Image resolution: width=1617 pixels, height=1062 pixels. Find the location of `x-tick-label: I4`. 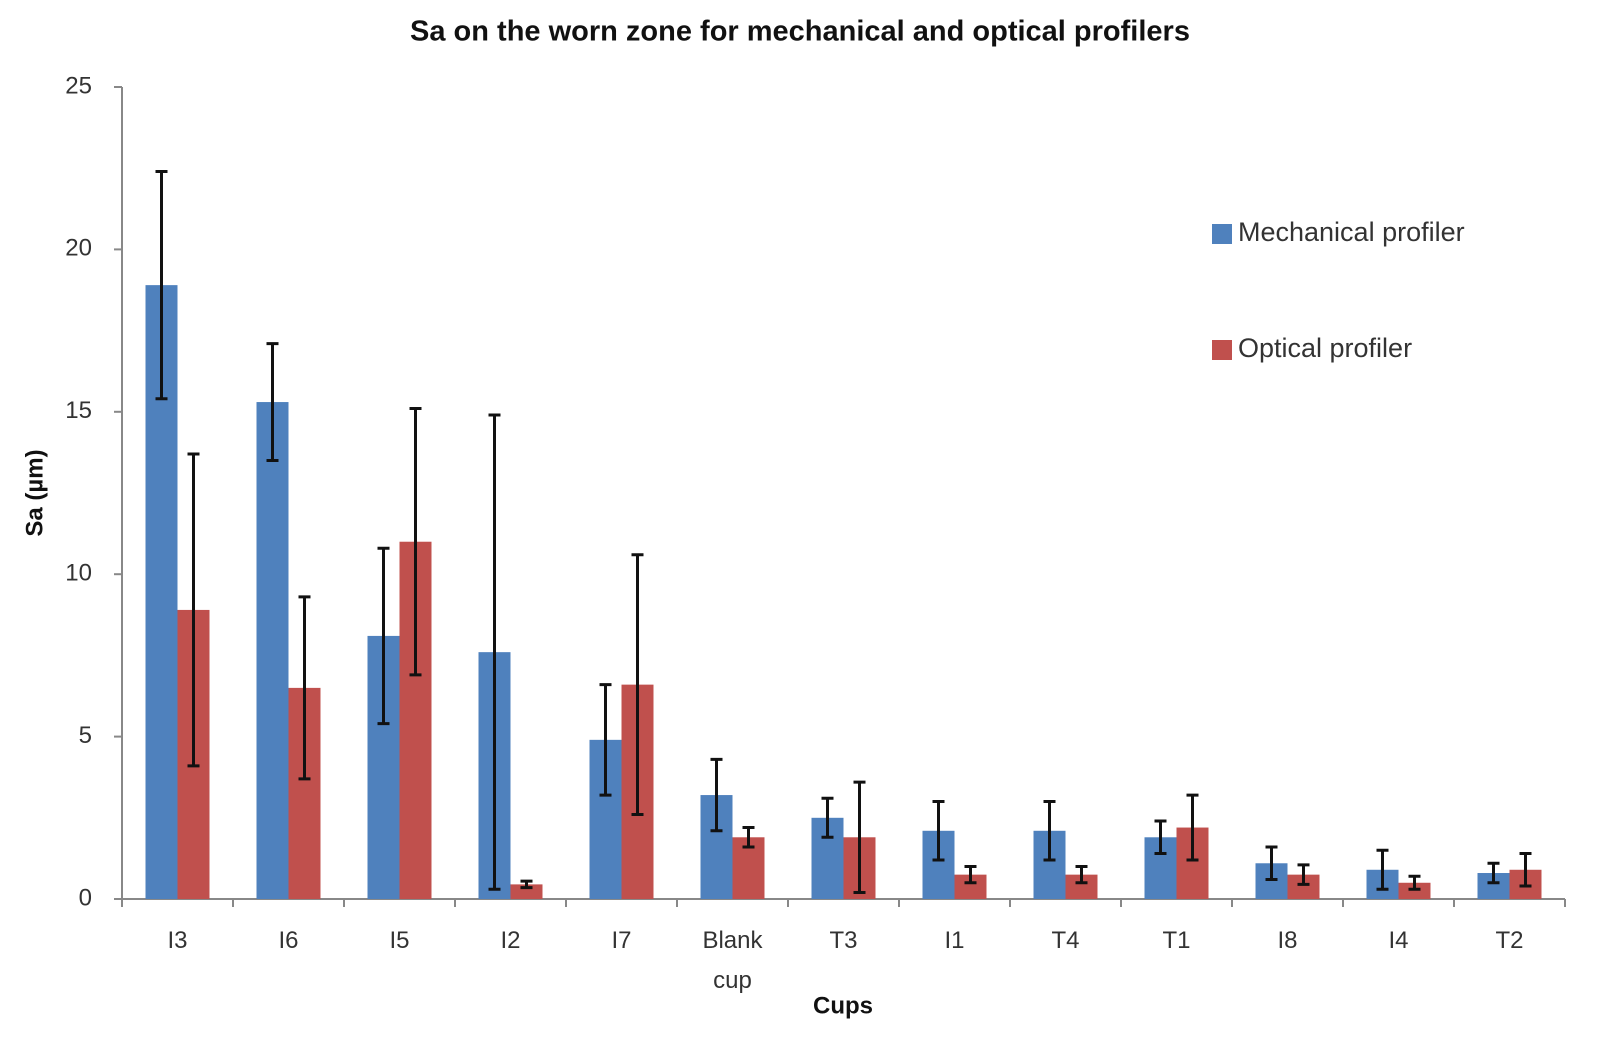

x-tick-label: I4 is located at coordinates (1398, 940).